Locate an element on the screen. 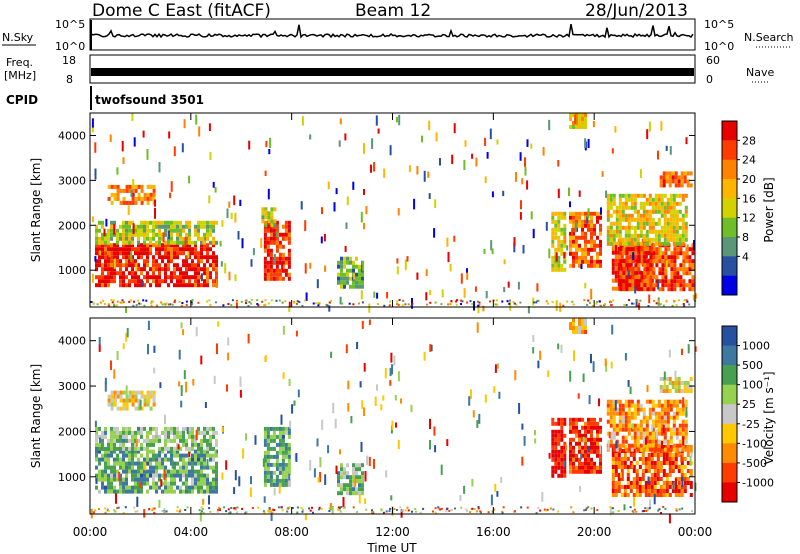 Image resolution: width=800 pixels, height=554 pixels. power-patch-2-cell is located at coordinates (148, 202).